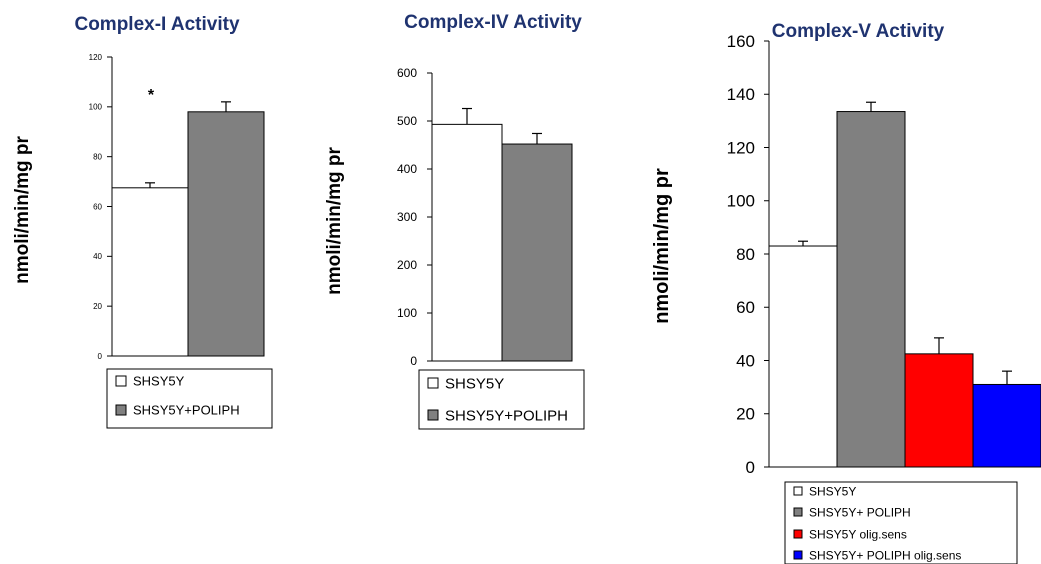 The width and height of the screenshot is (1041, 564). I want to click on y-tick-label: 500, so click(407, 121).